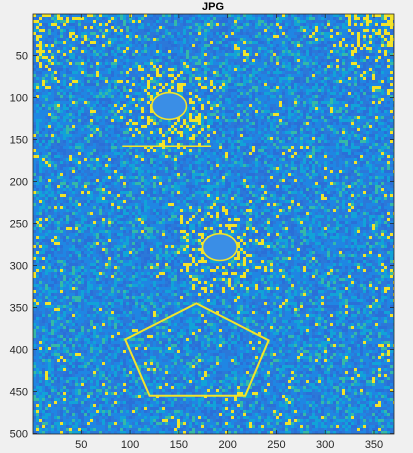 The image size is (413, 453). Describe the element at coordinates (196, 349) in the screenshot. I see `pentagon-outline` at that location.